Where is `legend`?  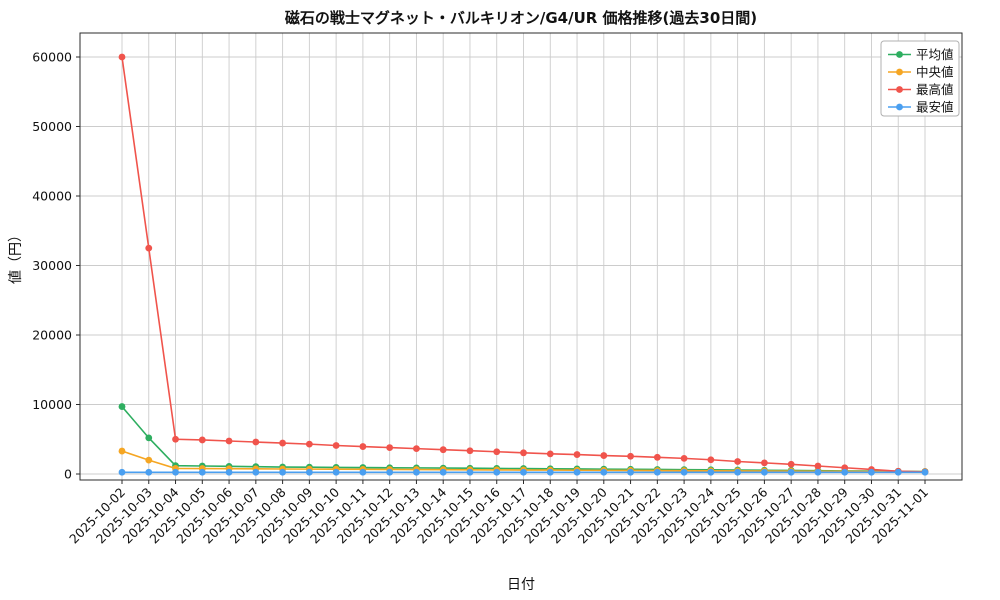 legend is located at coordinates (920, 78).